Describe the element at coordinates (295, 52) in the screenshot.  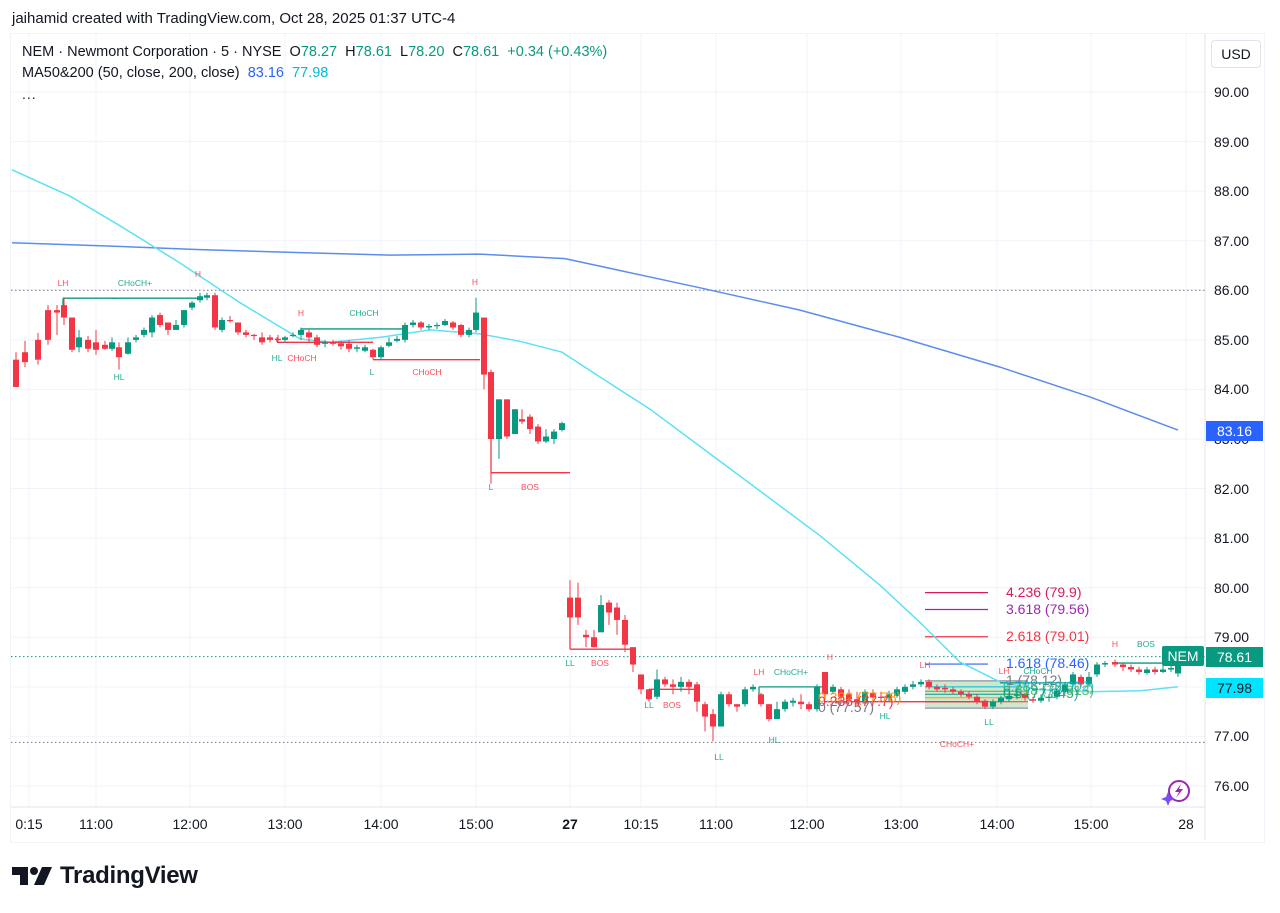
I see `open-label: O` at that location.